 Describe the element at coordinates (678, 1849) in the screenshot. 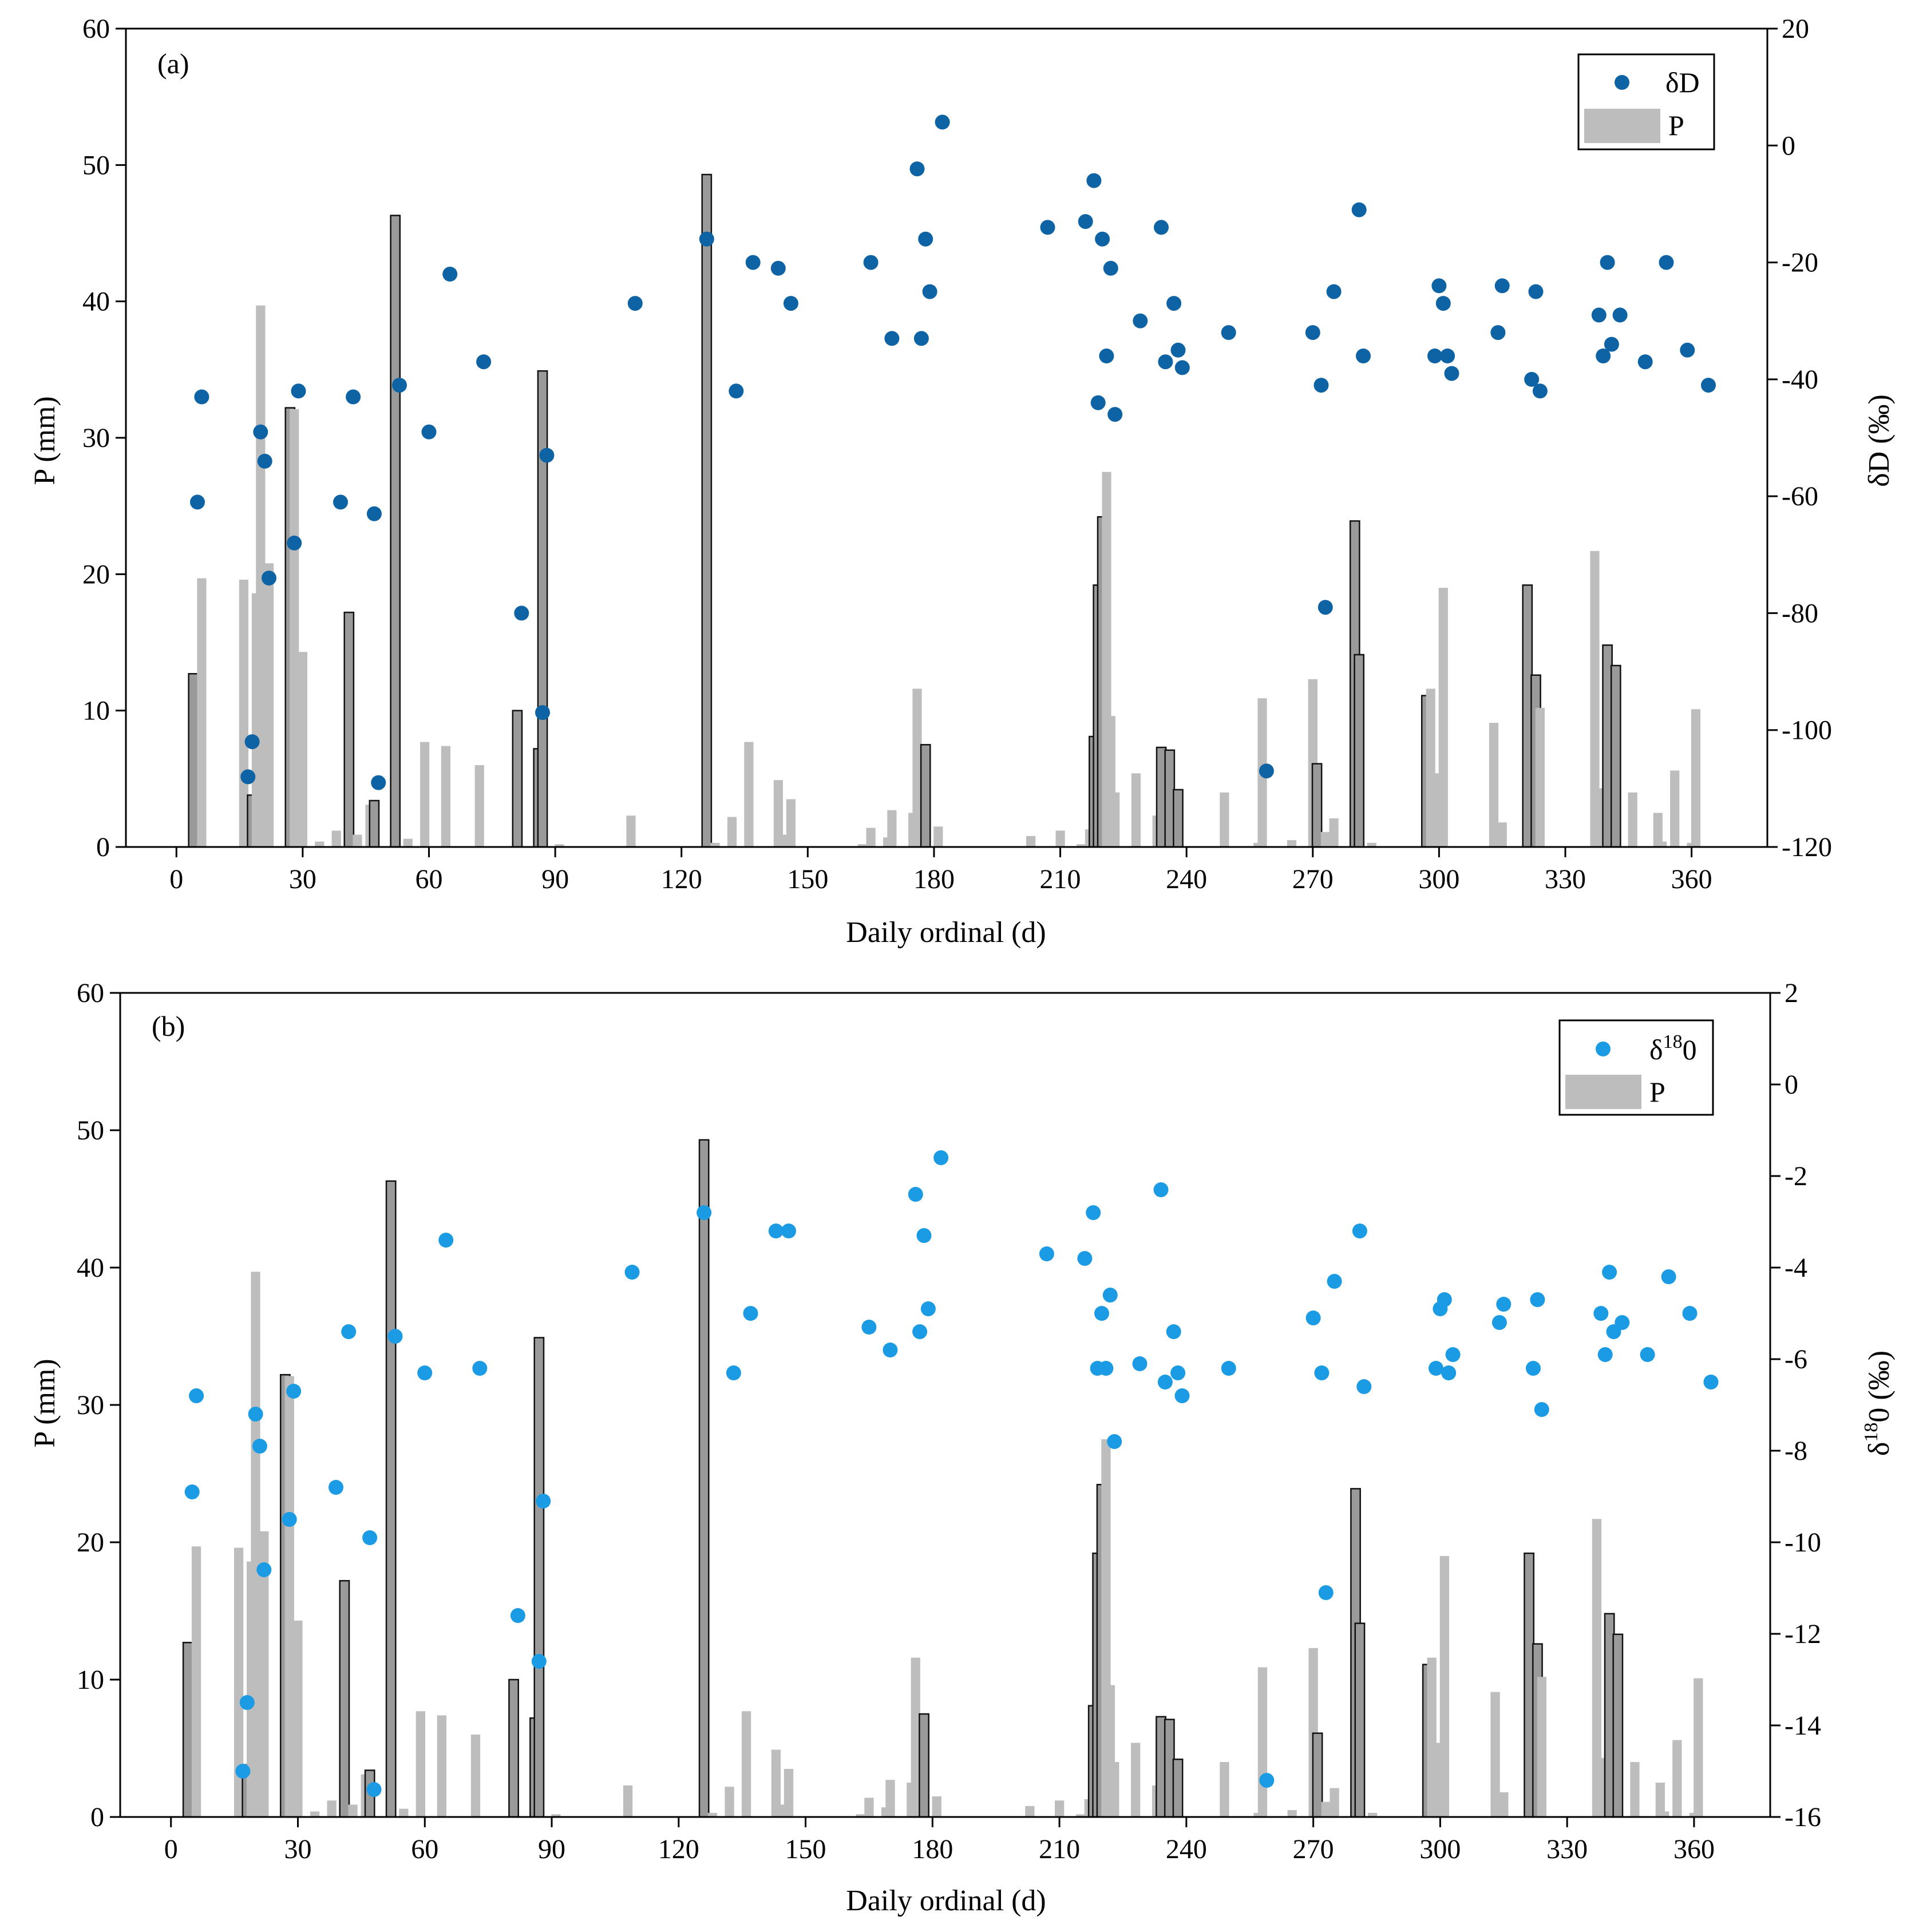

I see `x-tick-label-b-4: 120` at that location.